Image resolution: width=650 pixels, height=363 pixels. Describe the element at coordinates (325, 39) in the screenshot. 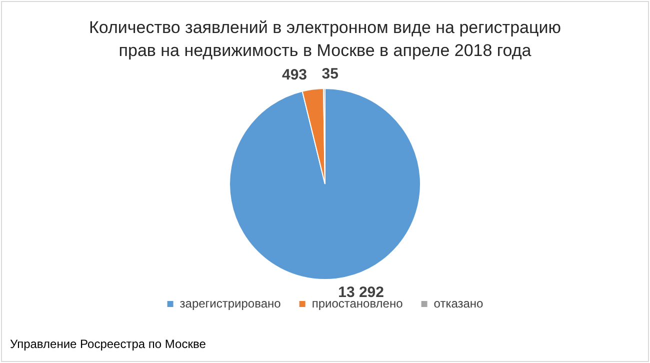

I see `chart-title: Количество заявлений в электронном виде на регистрацию прав на недвижимость в Москве в апреле 2018 года` at that location.